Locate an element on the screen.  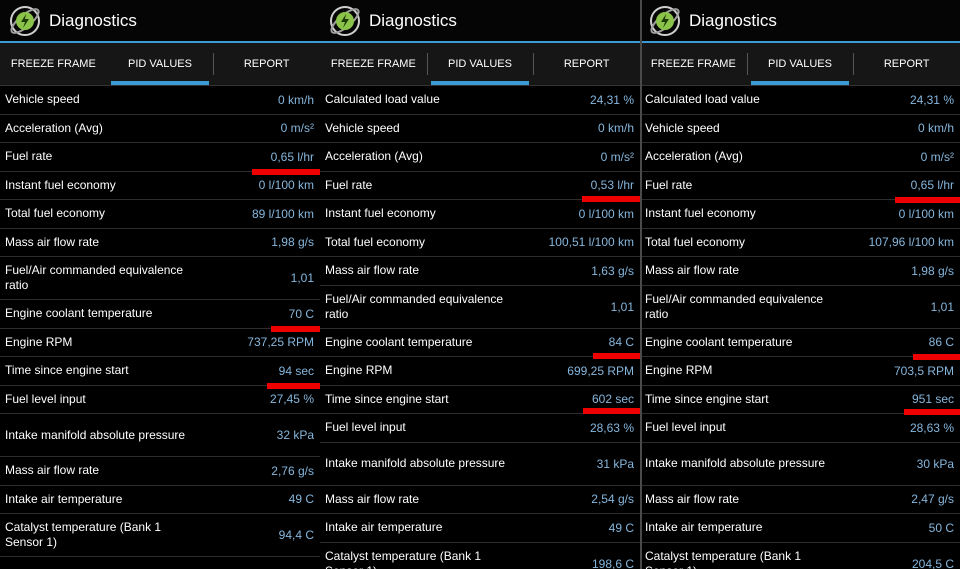
pid-label: Mass air flow rate is located at coordinates (52, 241).